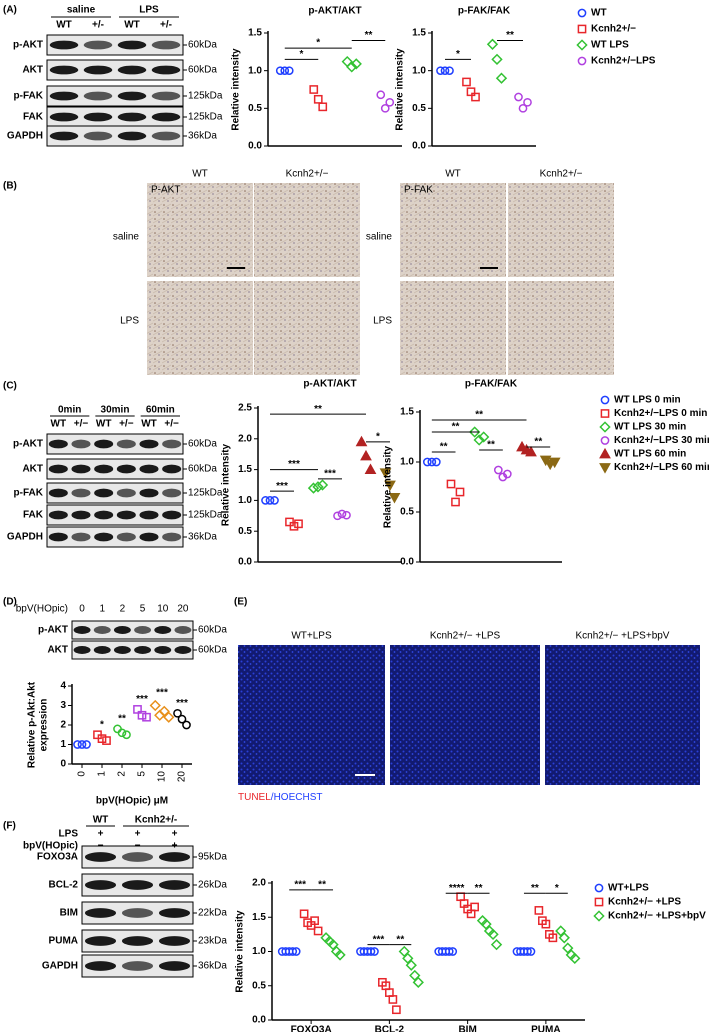 The width and height of the screenshot is (709, 1032). I want to click on y-tick-label: 0.5, so click(419, 108).